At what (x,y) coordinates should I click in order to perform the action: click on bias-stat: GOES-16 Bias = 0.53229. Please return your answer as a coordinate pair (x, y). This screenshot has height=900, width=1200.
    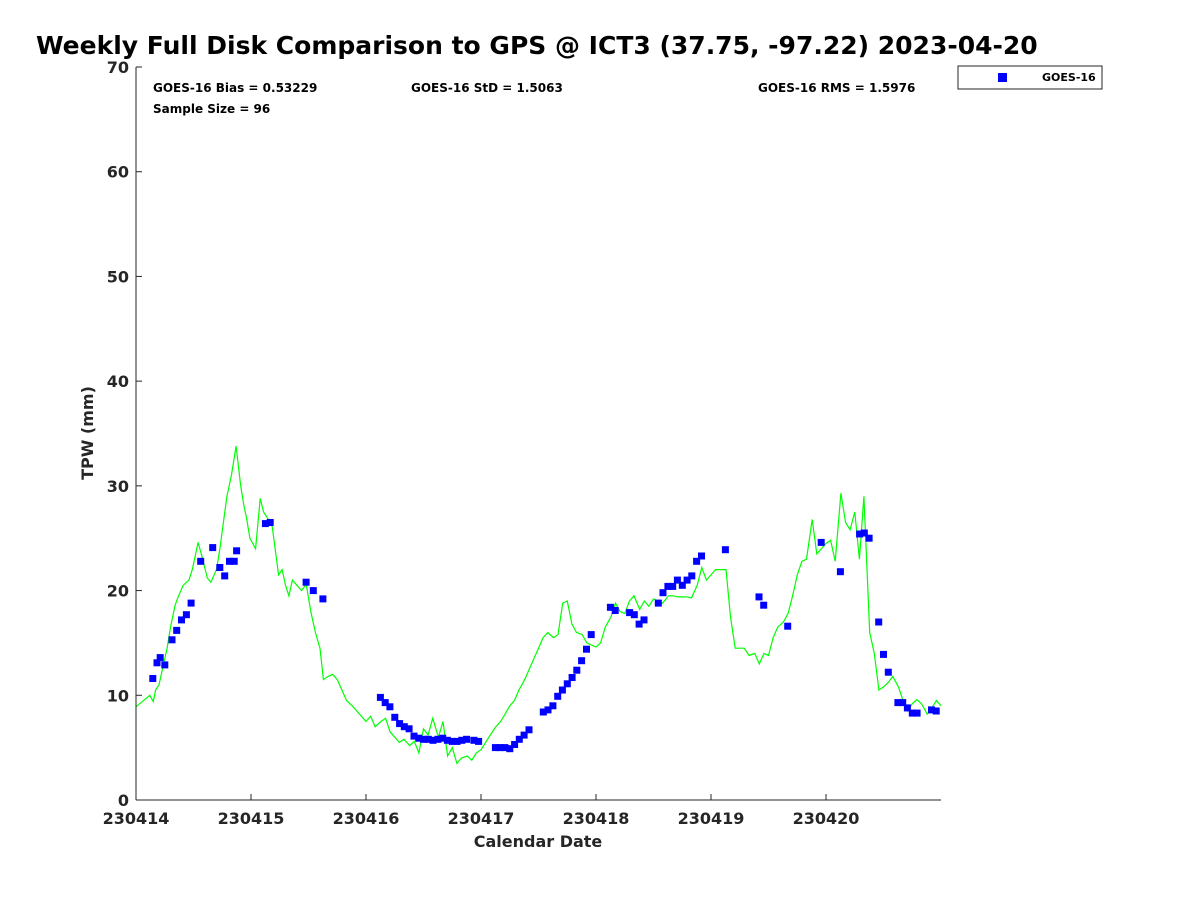
    Looking at the image, I should click on (235, 88).